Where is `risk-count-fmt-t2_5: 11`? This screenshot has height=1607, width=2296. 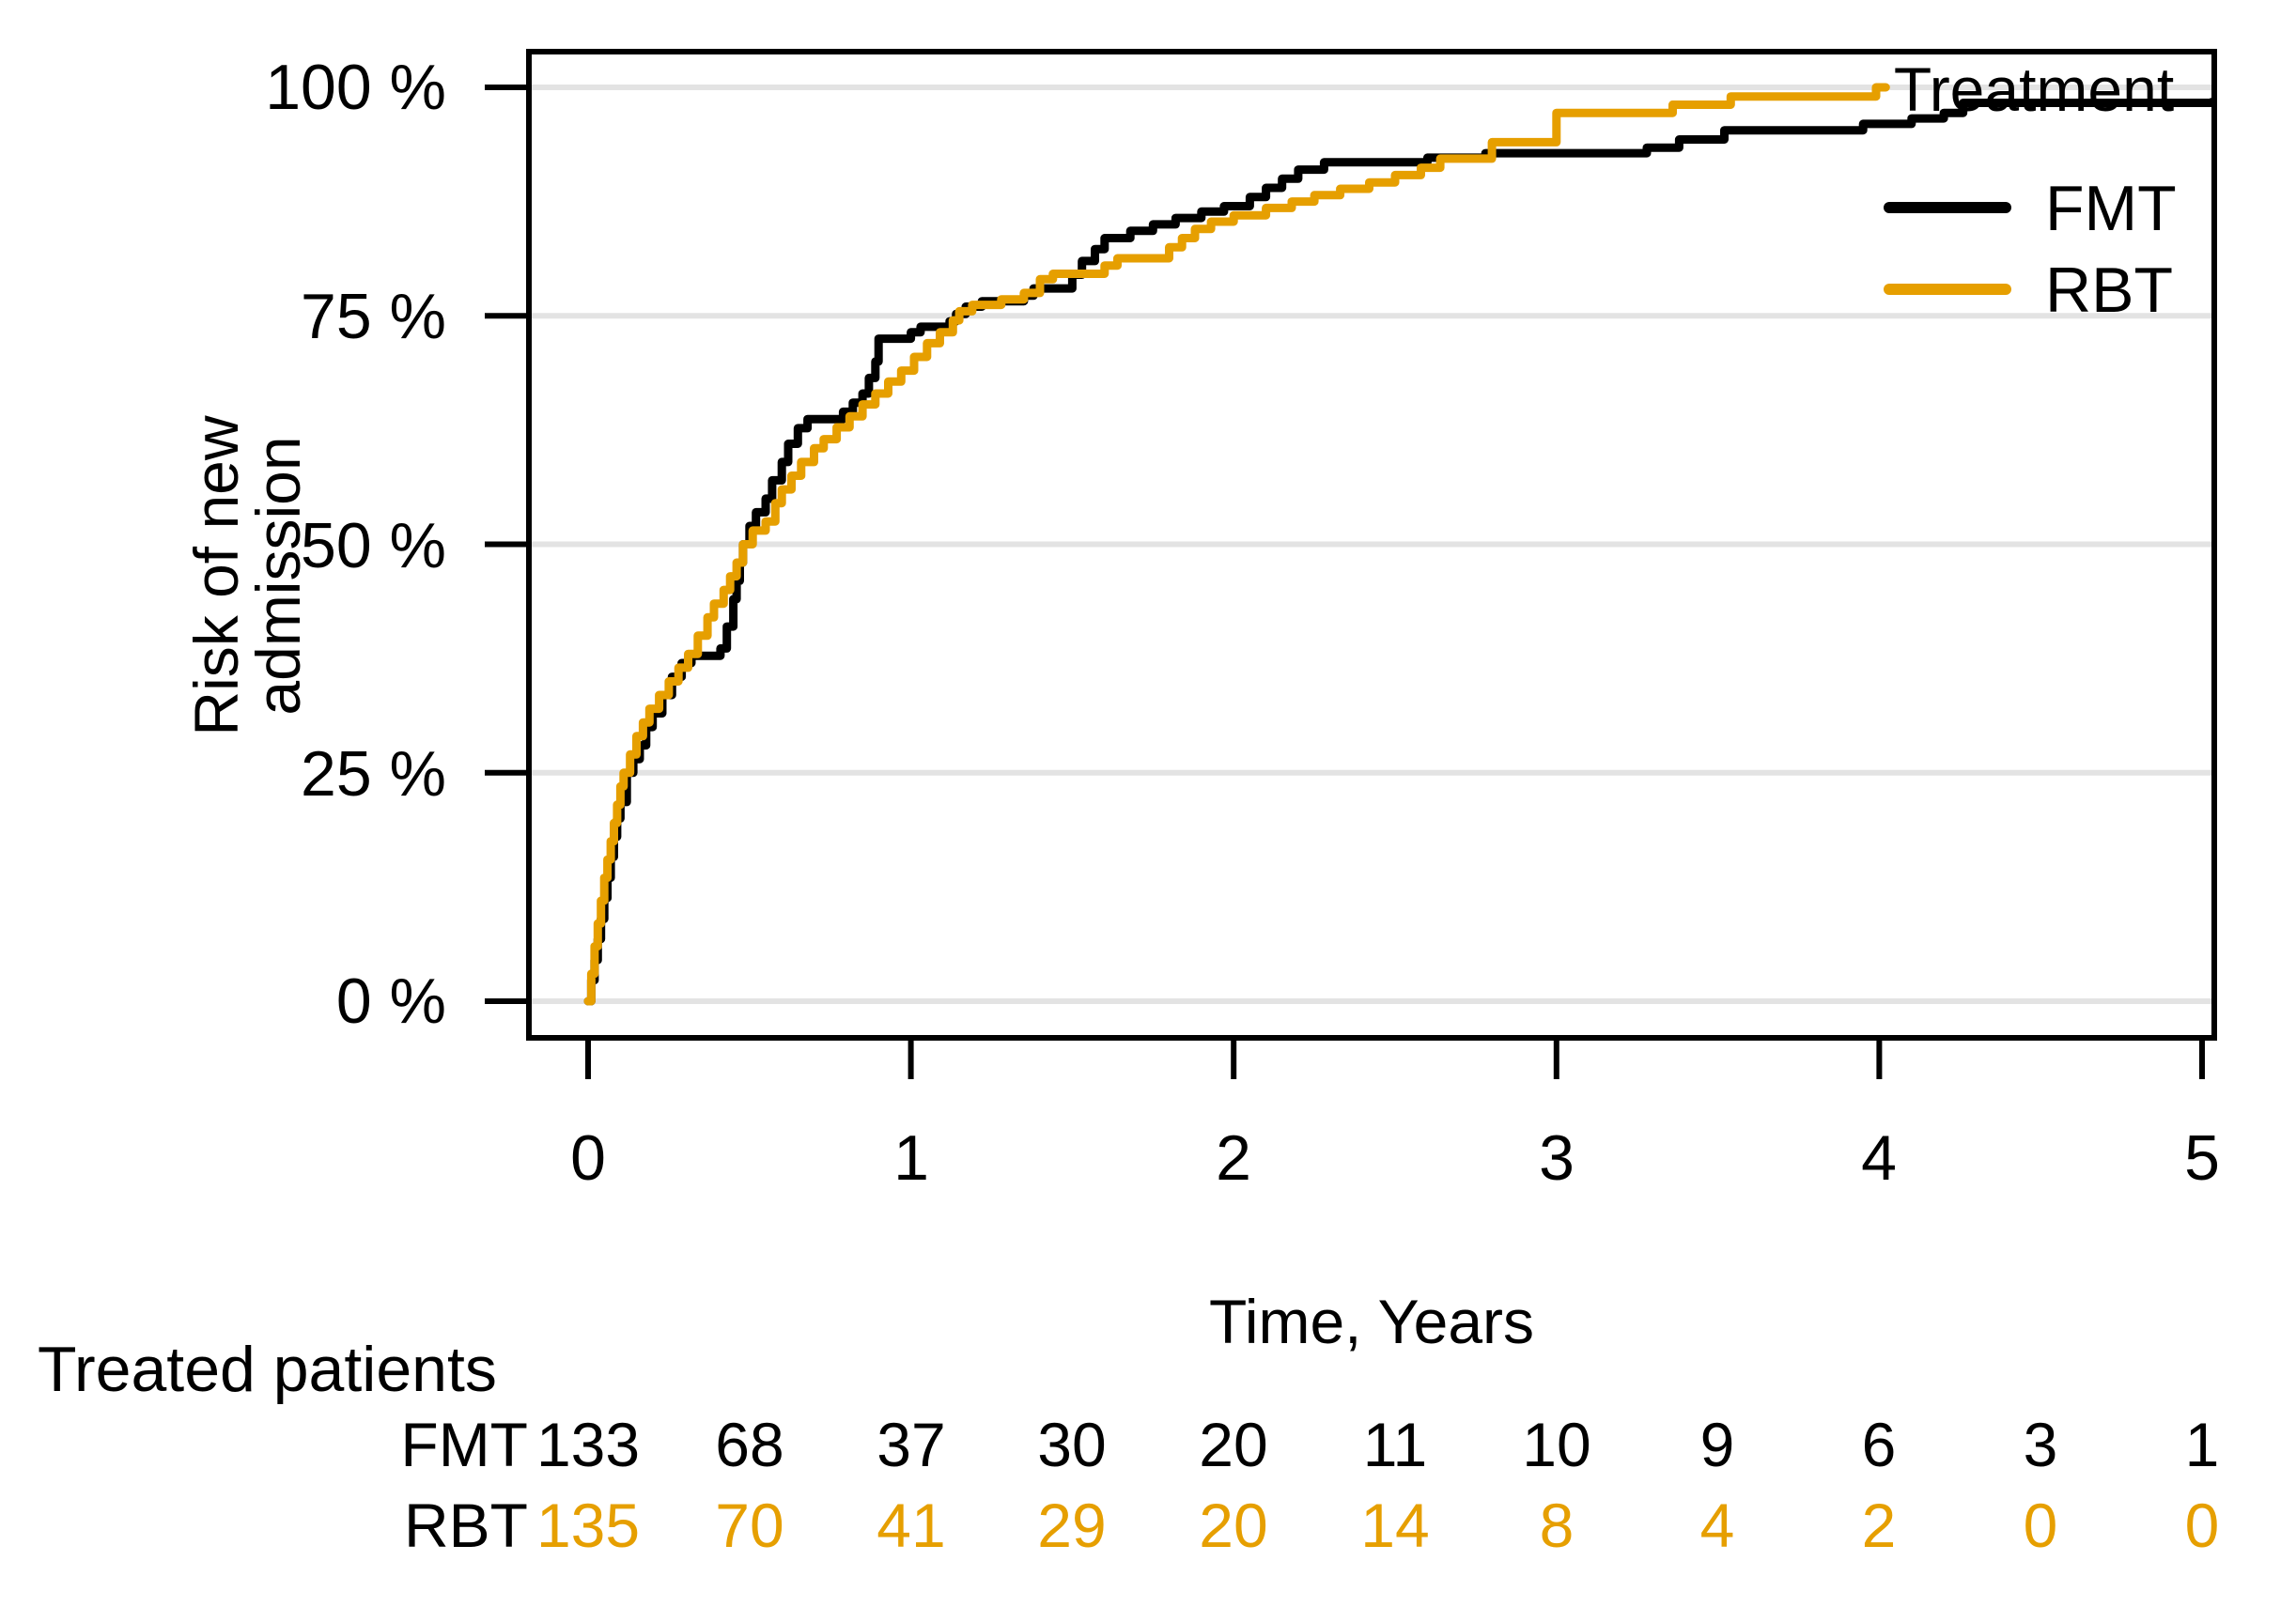
risk-count-fmt-t2_5: 11 is located at coordinates (1395, 1444).